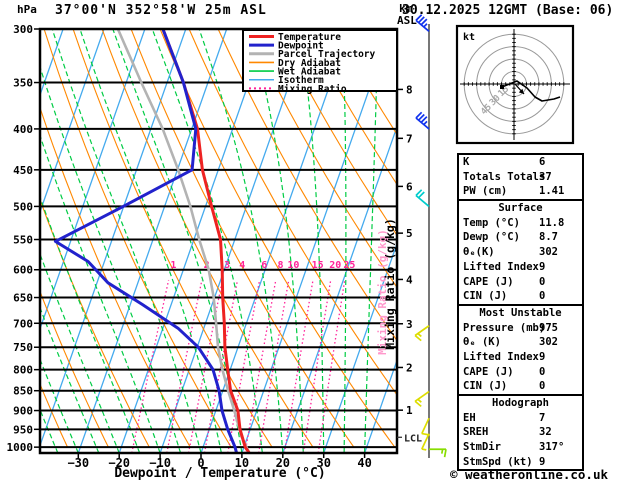 The image size is (629, 486). I want to click on svg-text: 2, so click(409, 367).